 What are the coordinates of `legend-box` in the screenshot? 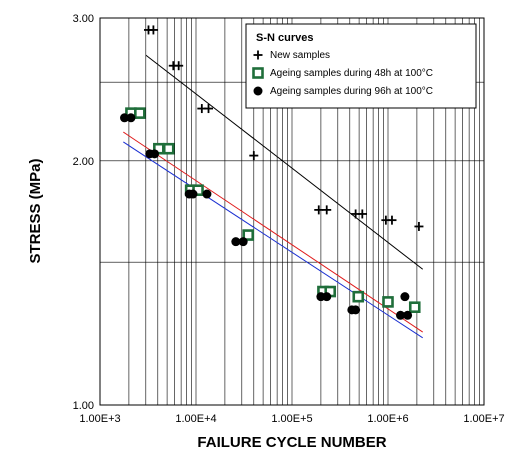 It's located at (361, 66).